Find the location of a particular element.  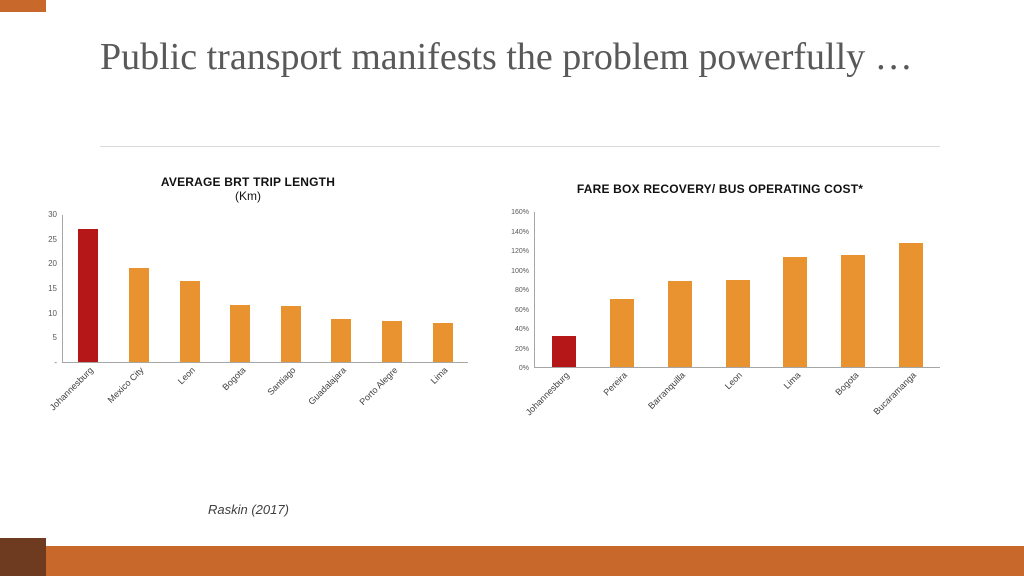

y-tick-label: 25 is located at coordinates (52, 239).